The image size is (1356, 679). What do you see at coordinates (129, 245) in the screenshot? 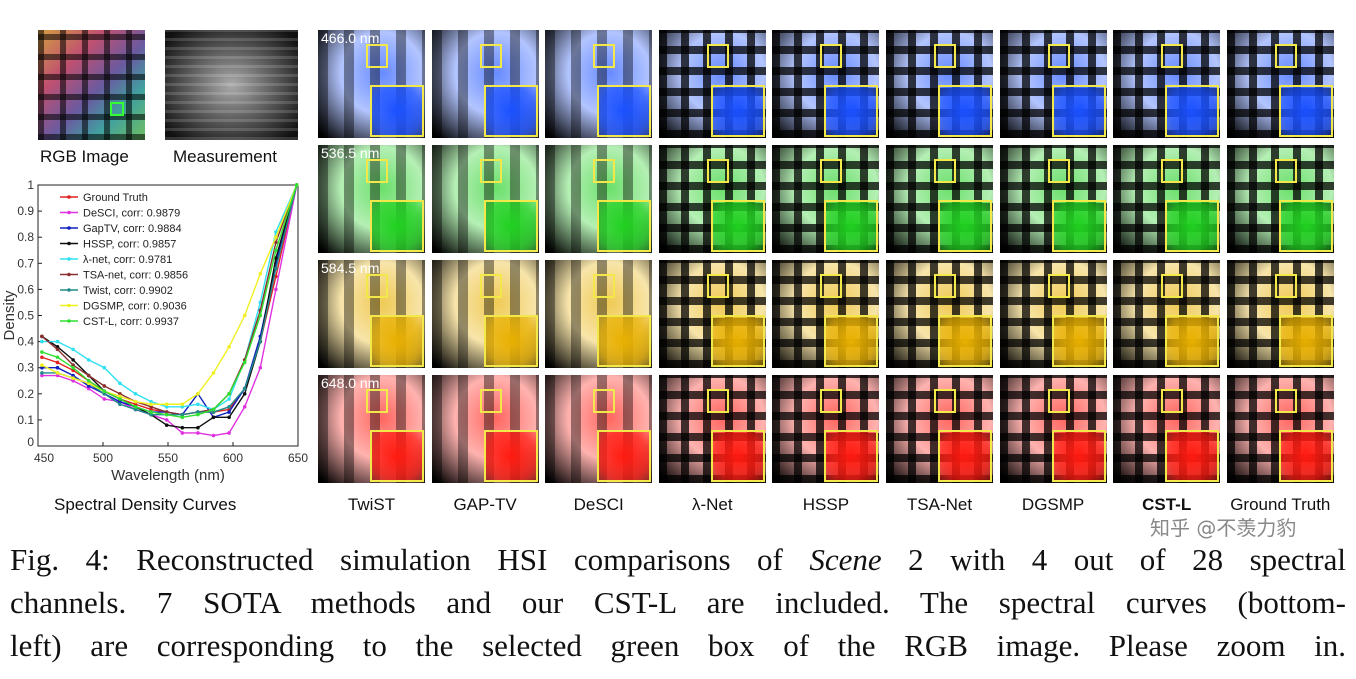
I see `legend-entry: HSSP, corr: 0.9857` at bounding box center [129, 245].